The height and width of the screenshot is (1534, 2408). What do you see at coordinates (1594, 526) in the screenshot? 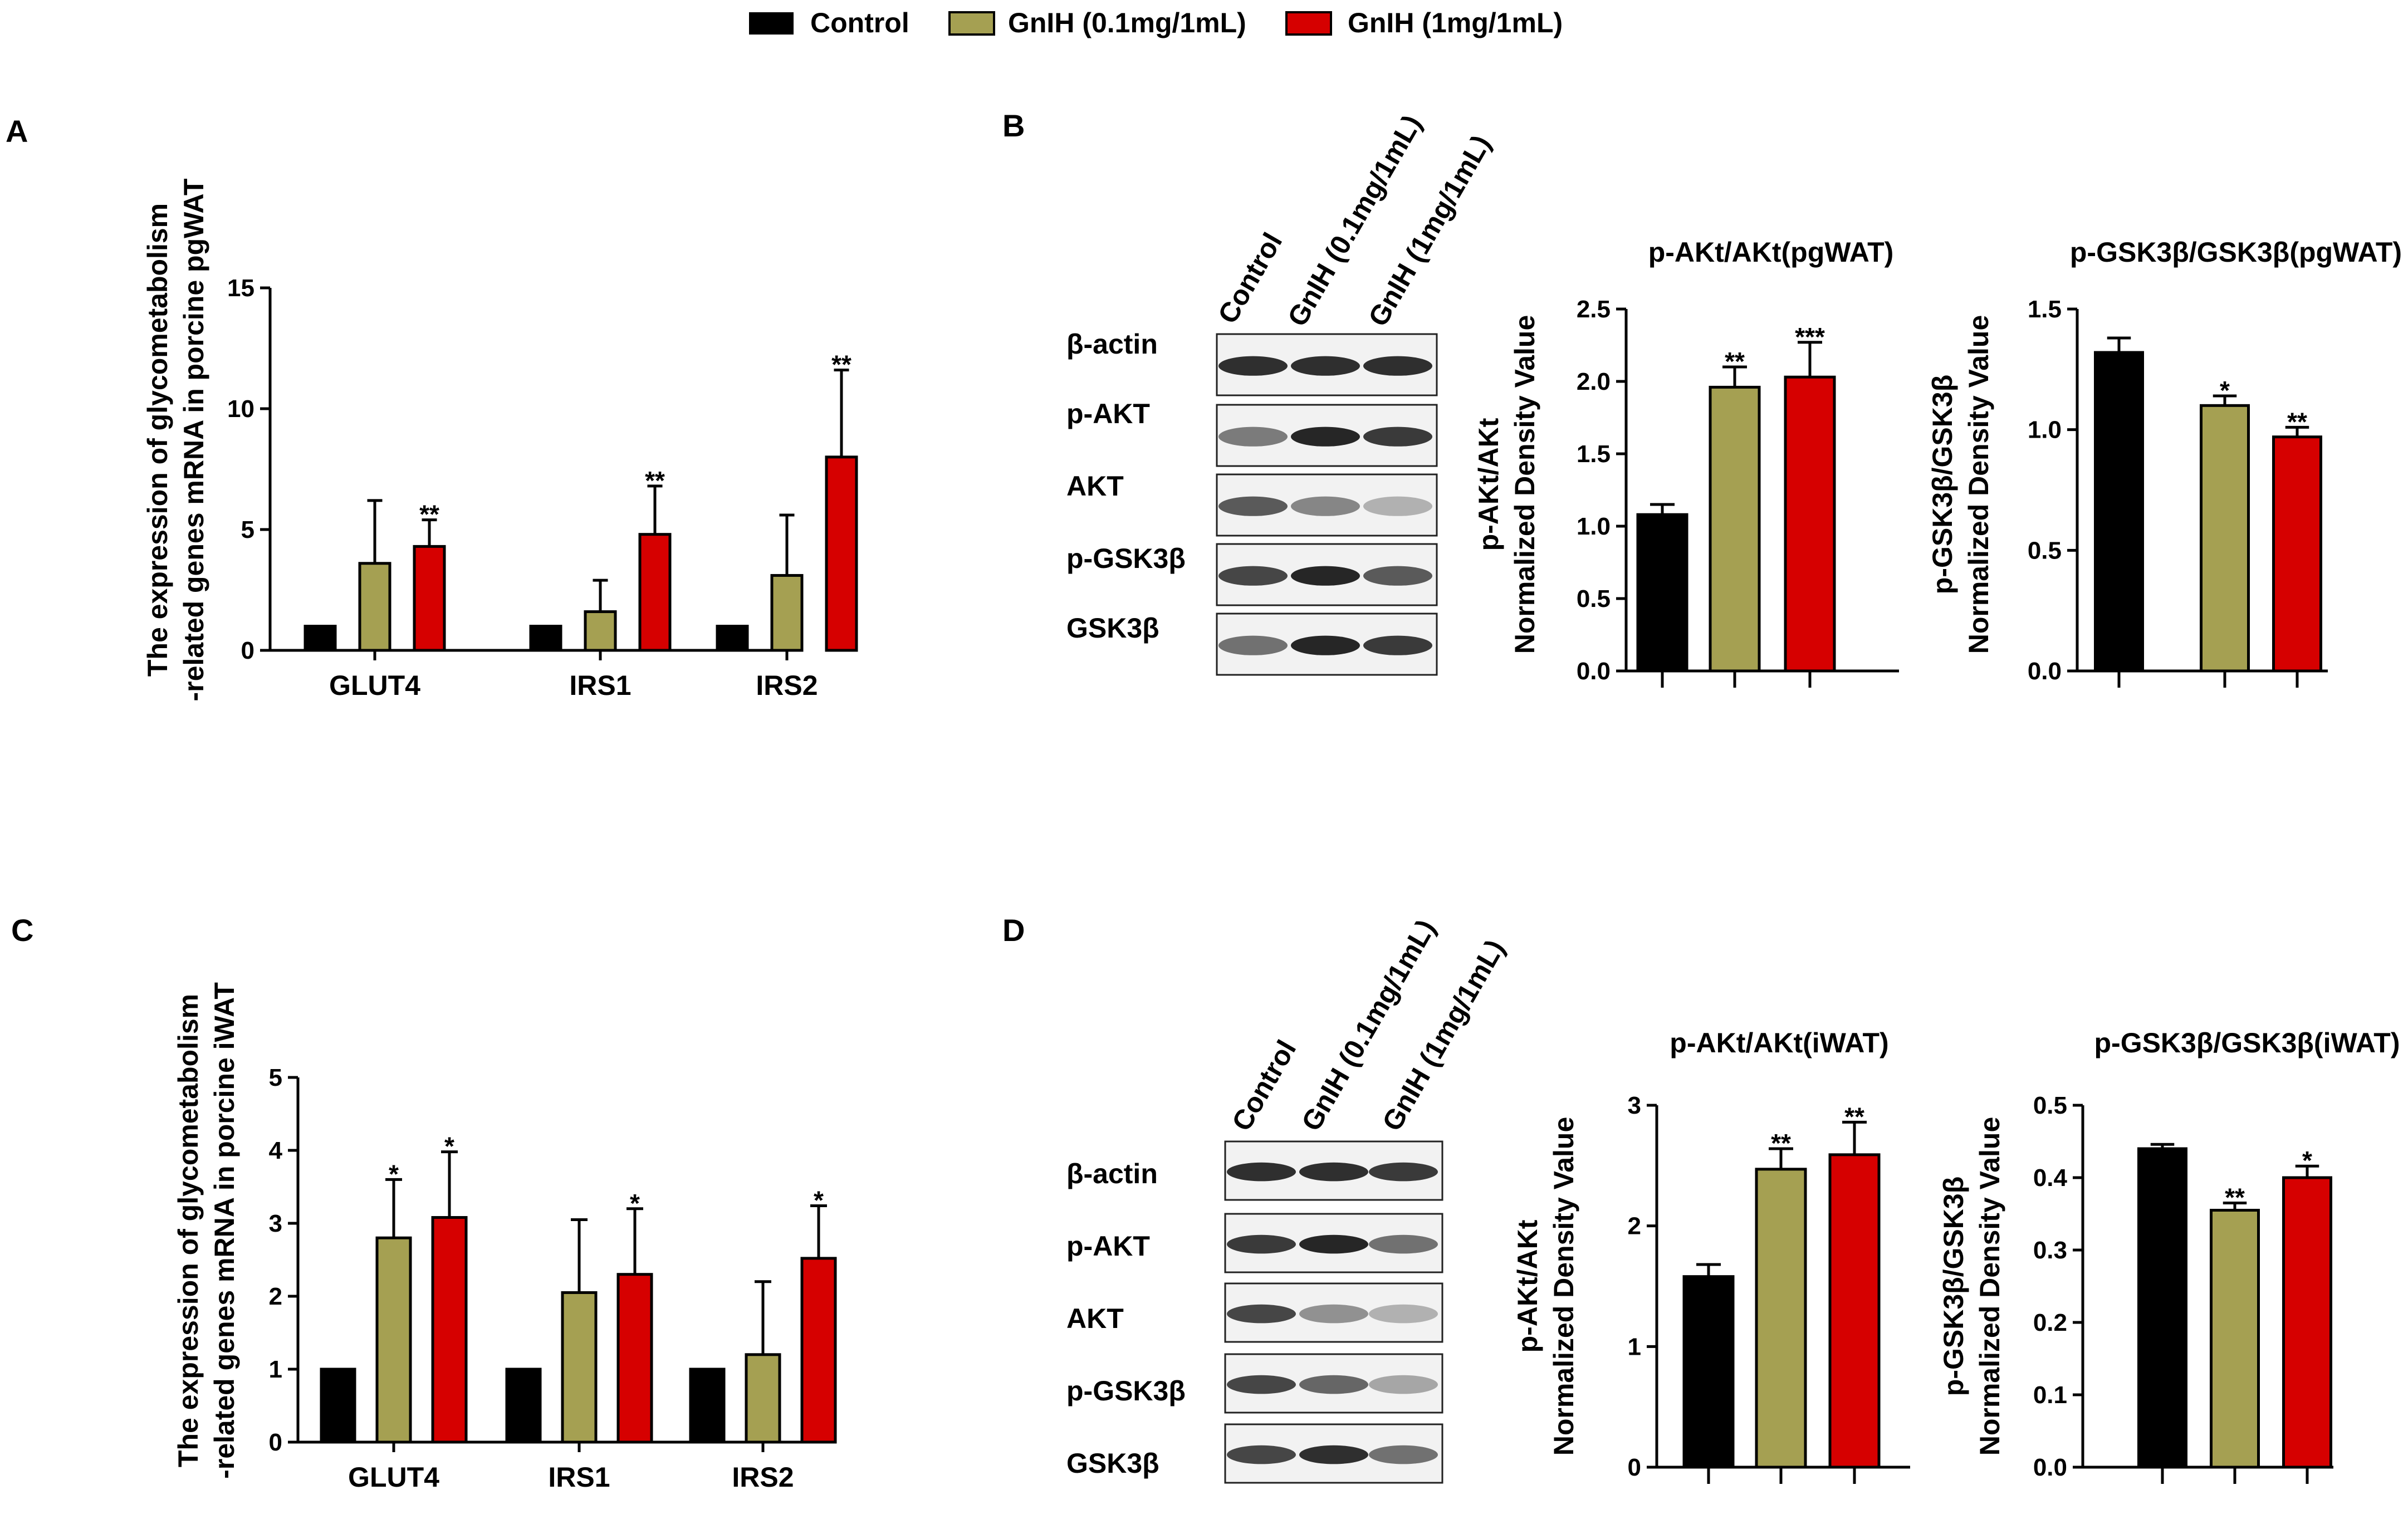
I see `chart-b1-ytick-label: 1.0` at bounding box center [1594, 526].